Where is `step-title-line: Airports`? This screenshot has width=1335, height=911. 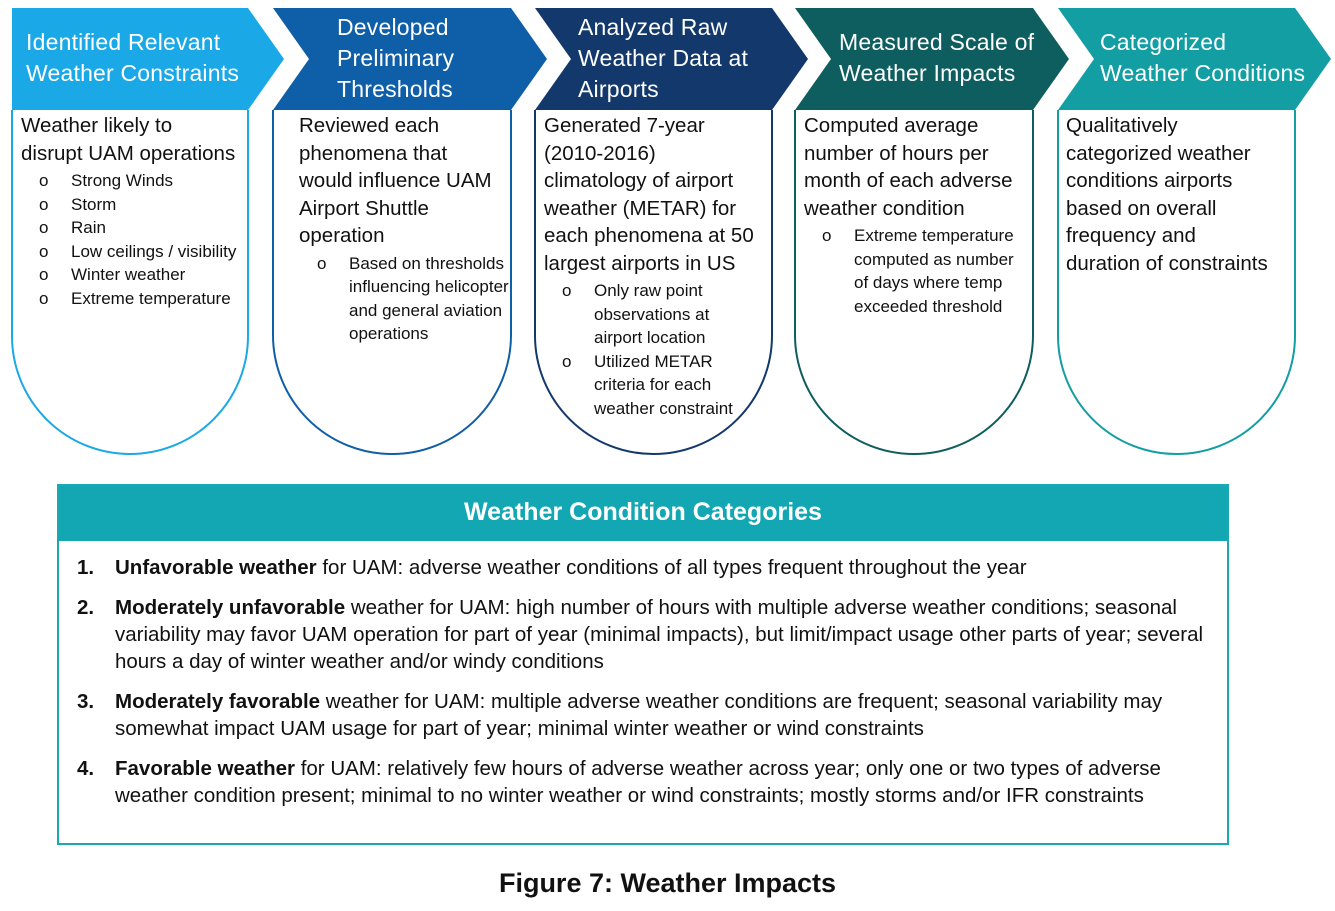 step-title-line: Airports is located at coordinates (618, 88).